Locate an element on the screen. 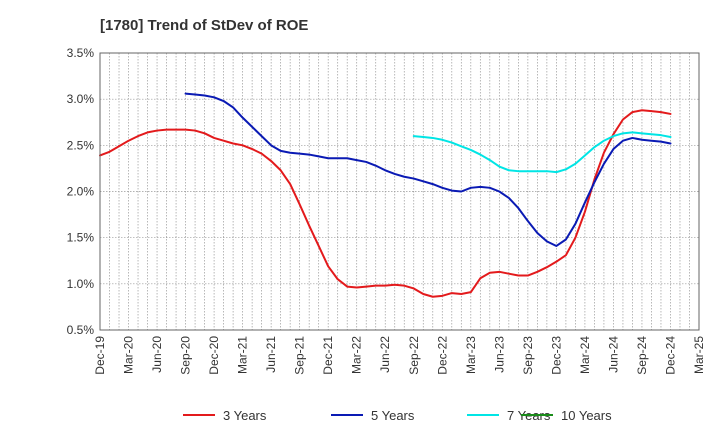 This screenshot has height=440, width=720. x-tick-label: Sep-22 is located at coordinates (414, 355).